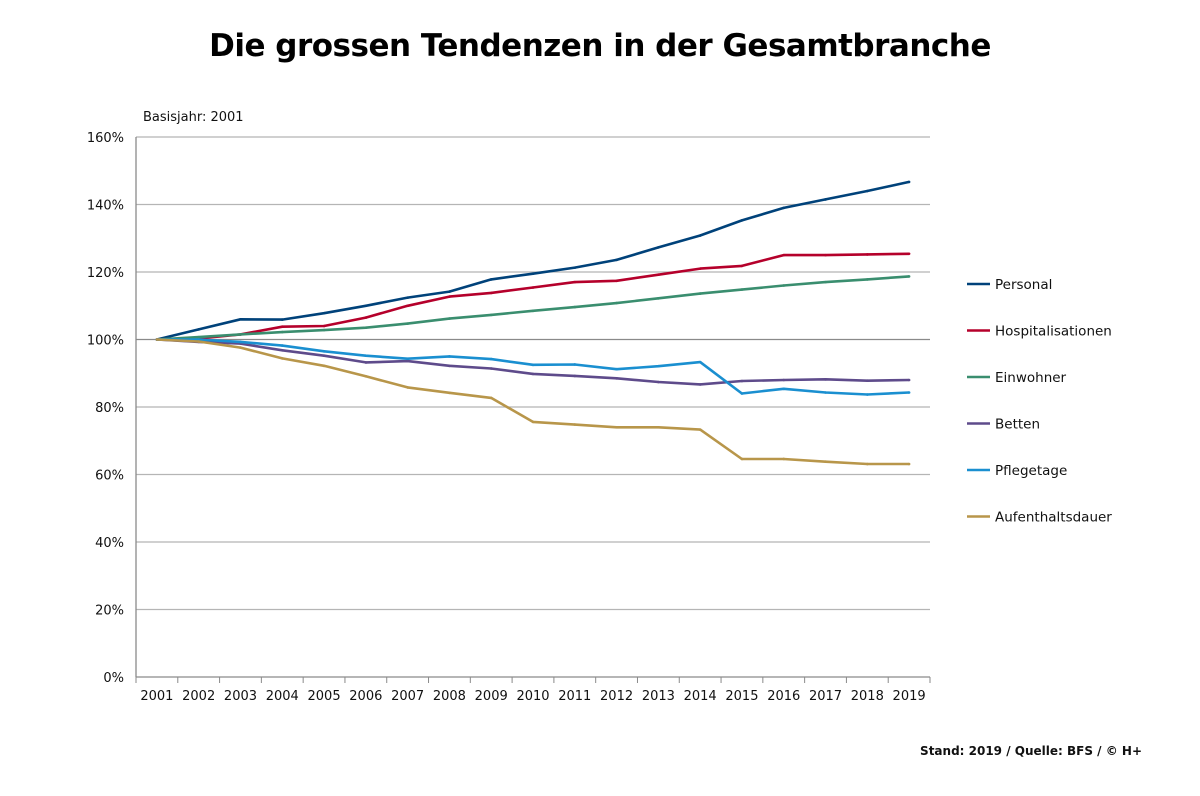 The image size is (1200, 796). I want to click on legend-label: Einwohner, so click(1031, 378).